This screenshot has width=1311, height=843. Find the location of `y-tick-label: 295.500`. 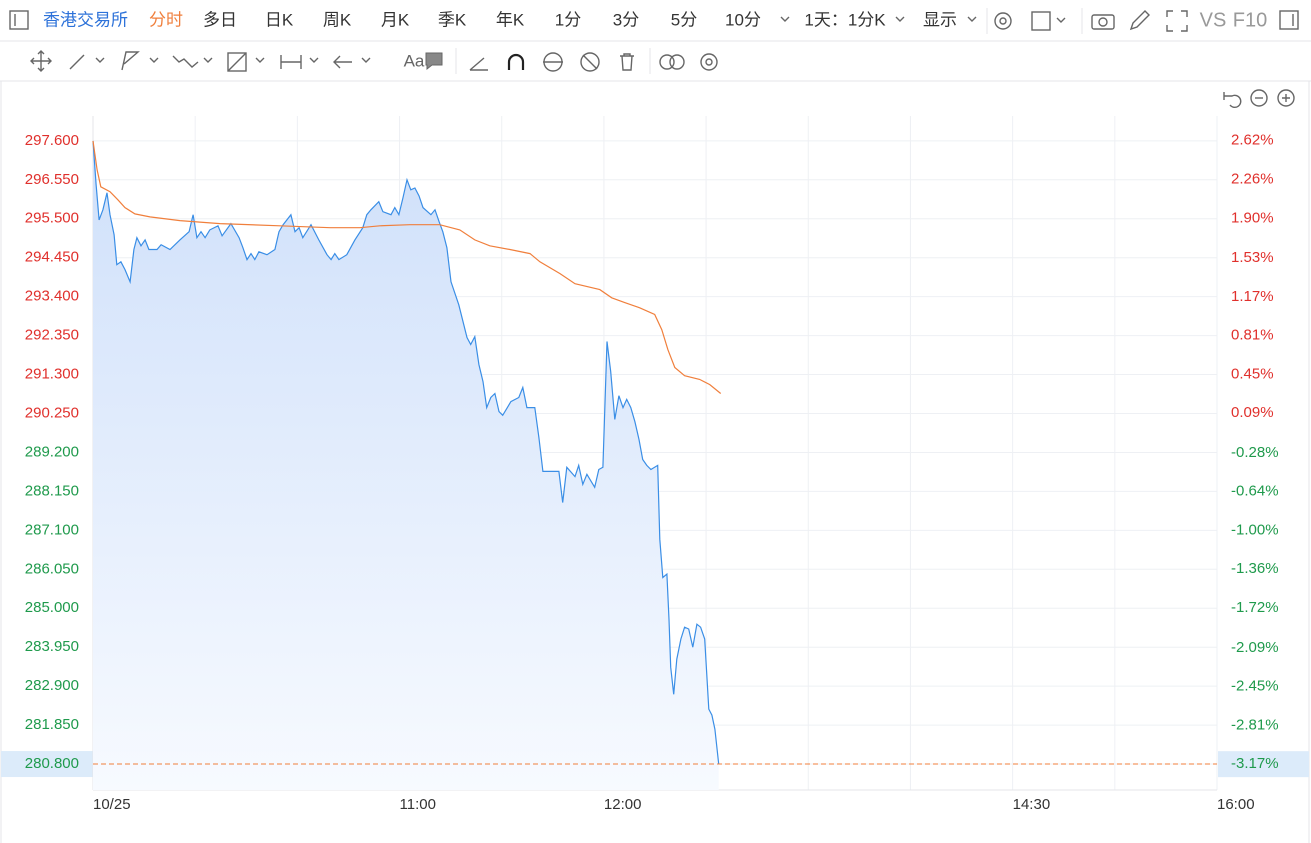

y-tick-label: 295.500 is located at coordinates (52, 218).